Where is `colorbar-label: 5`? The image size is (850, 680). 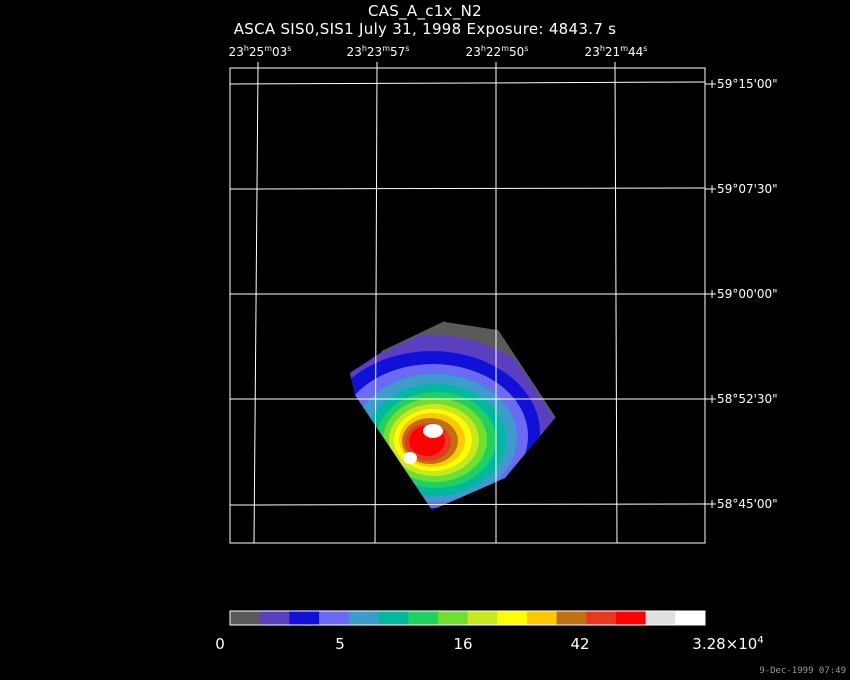 colorbar-label: 5 is located at coordinates (340, 644).